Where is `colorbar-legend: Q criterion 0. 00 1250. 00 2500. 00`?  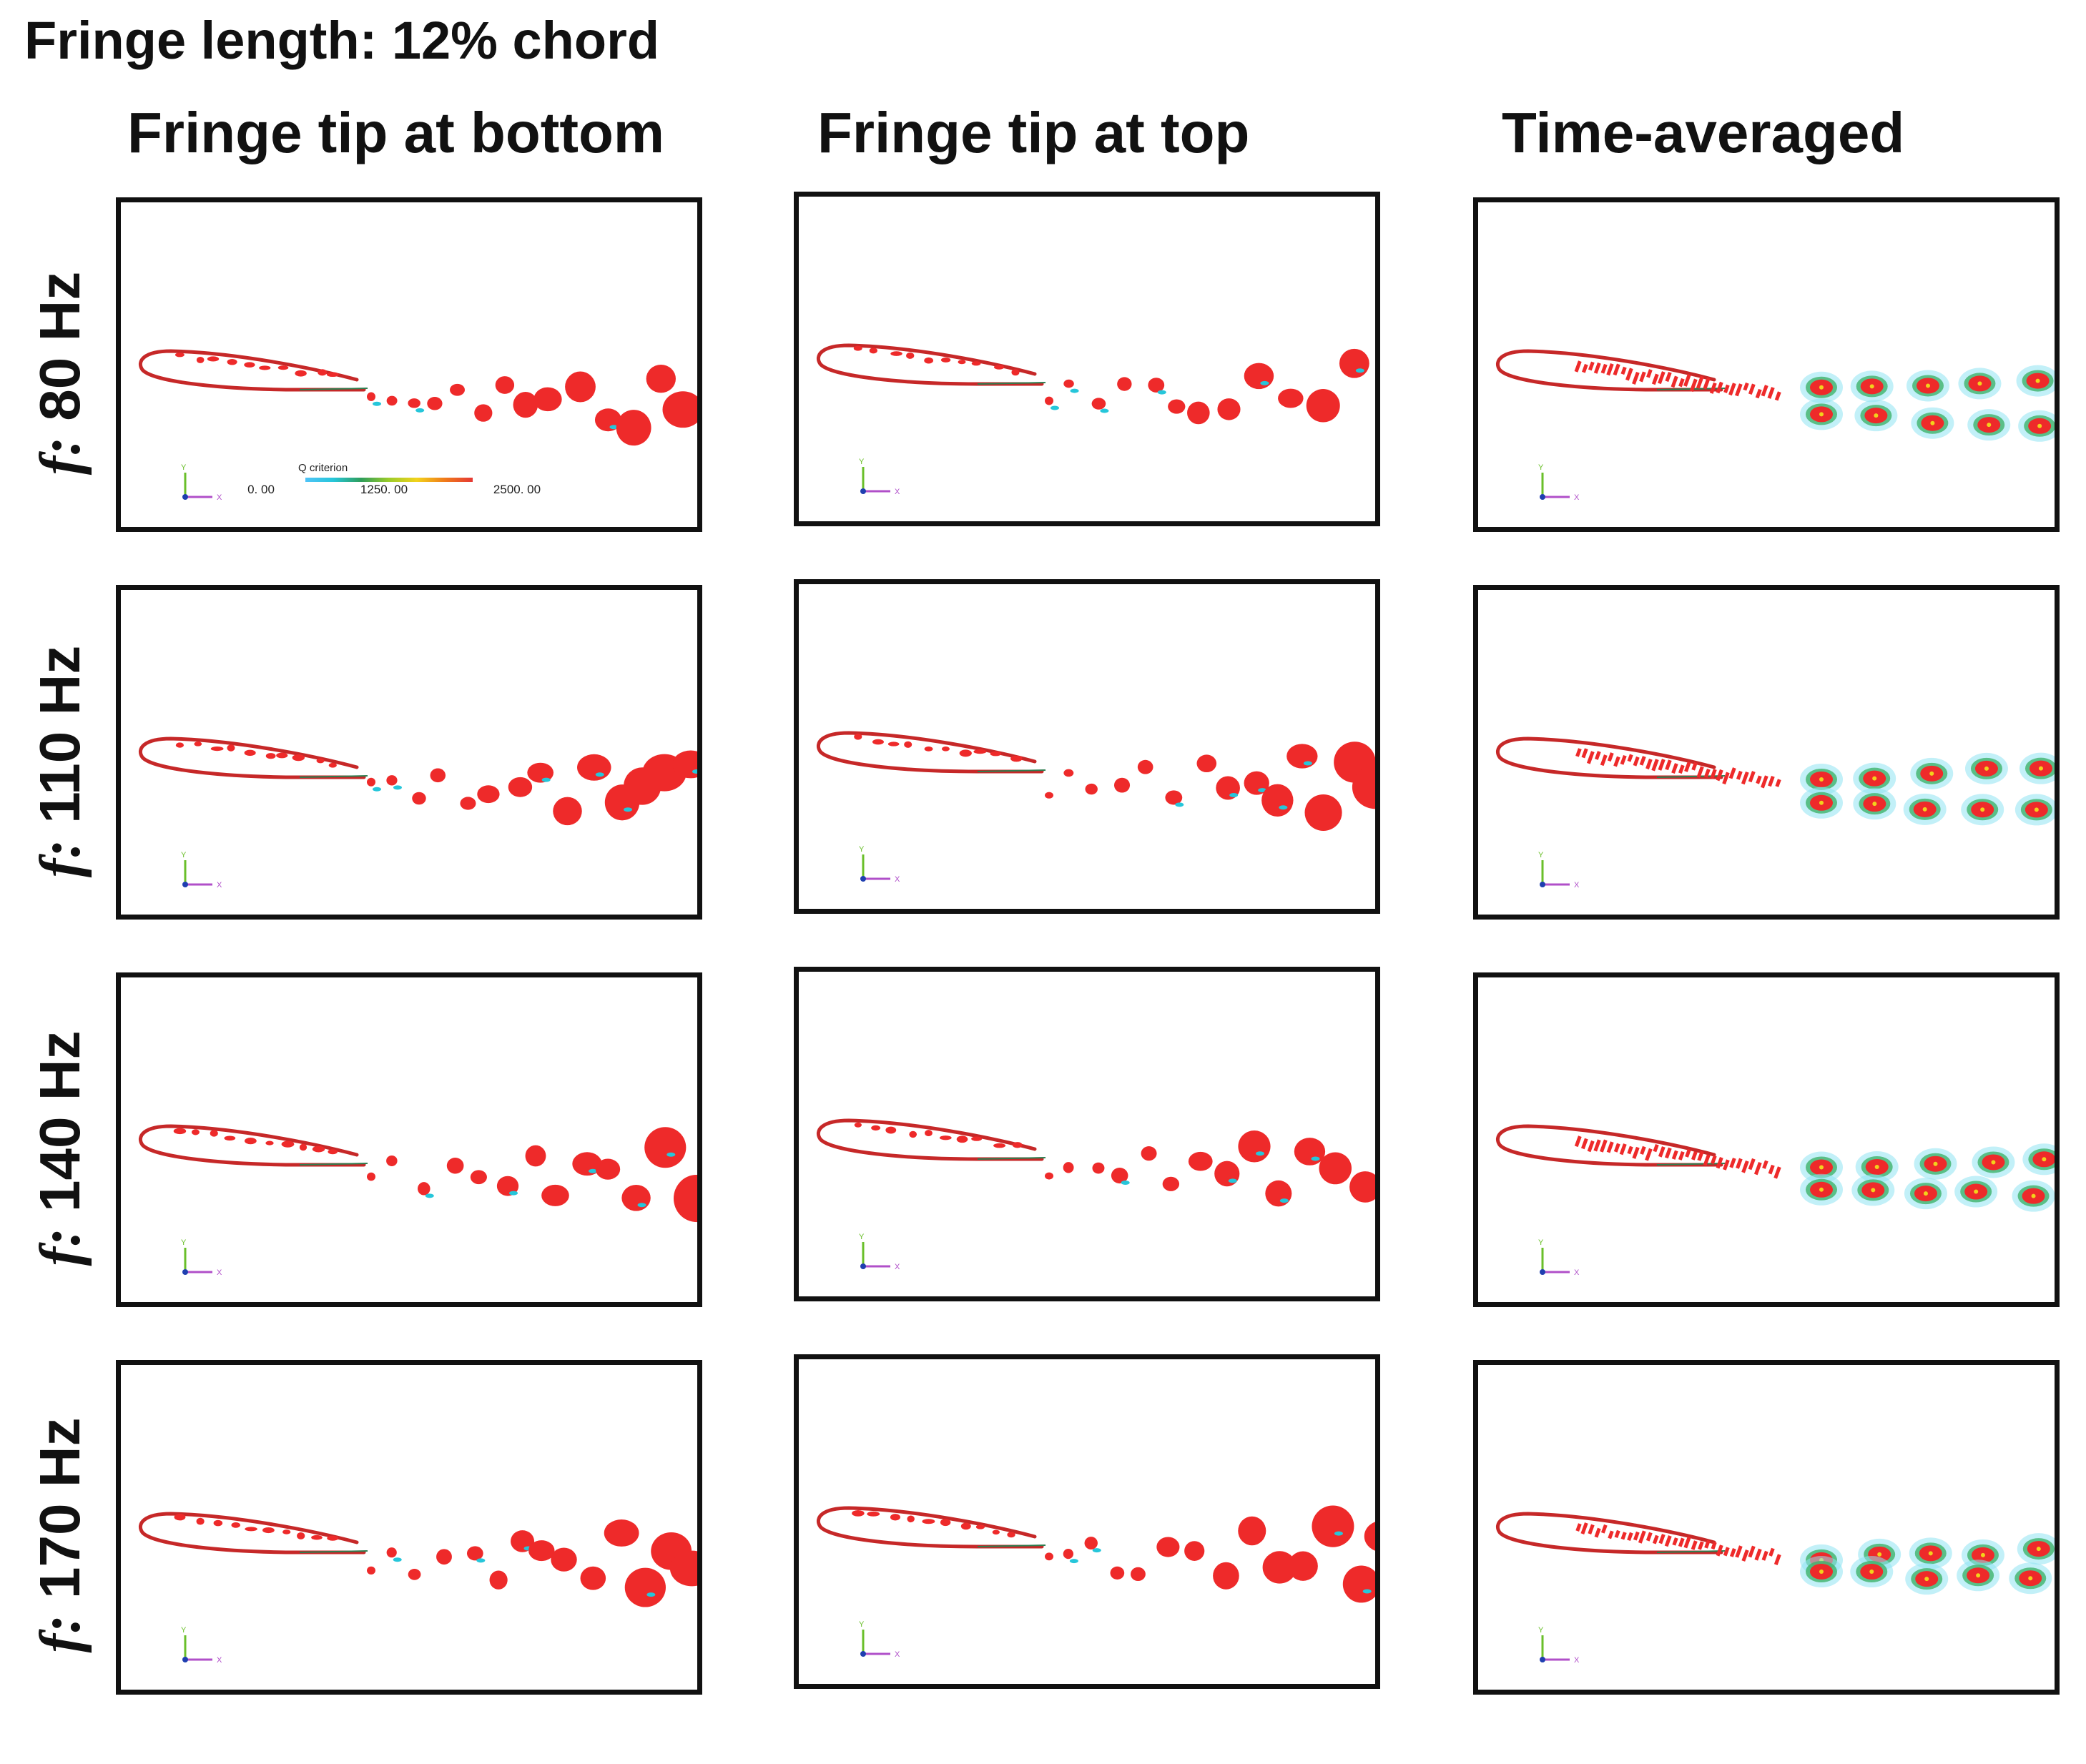
colorbar-legend: Q criterion 0. 00 1250. 00 2500. 00 is located at coordinates (394, 479).